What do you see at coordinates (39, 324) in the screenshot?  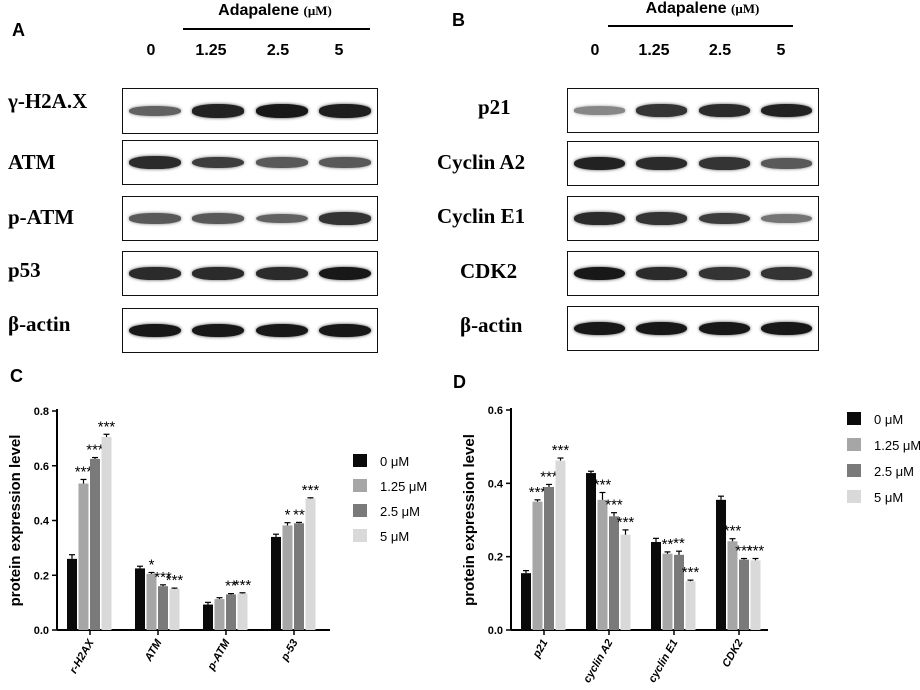 I see `panel-a-row-label: β-actin` at bounding box center [39, 324].